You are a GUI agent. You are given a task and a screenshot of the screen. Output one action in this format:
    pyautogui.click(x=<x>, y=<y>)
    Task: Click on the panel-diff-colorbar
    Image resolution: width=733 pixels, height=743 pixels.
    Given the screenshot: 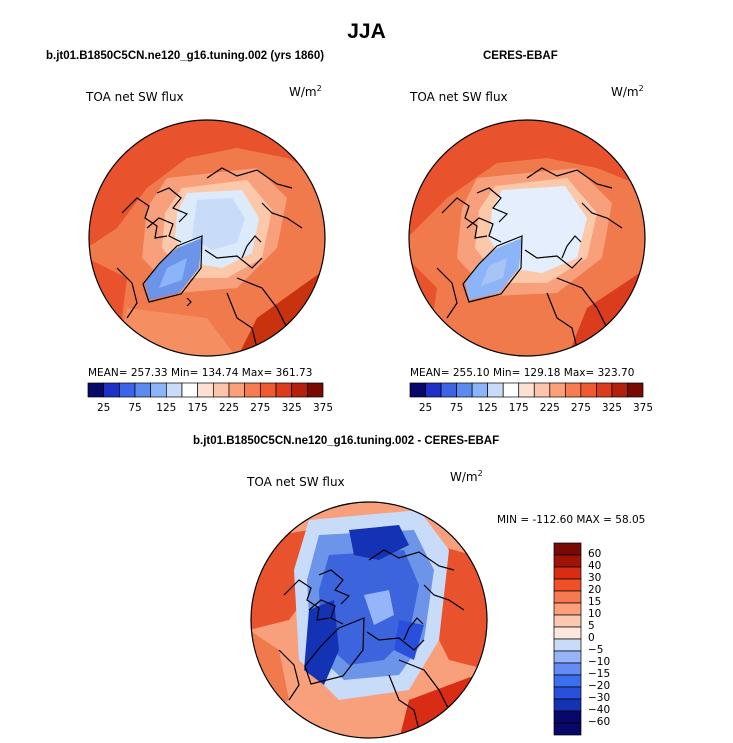 What is the action you would take?
    pyautogui.click(x=567, y=639)
    